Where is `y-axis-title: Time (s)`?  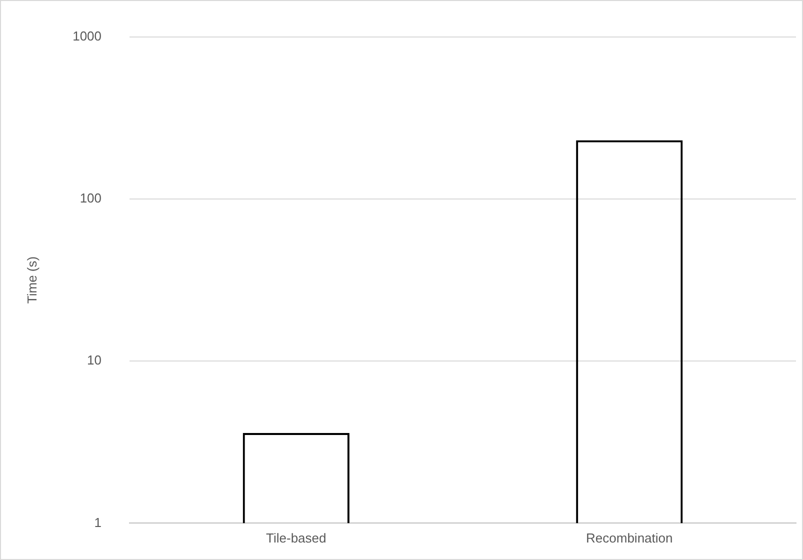 y-axis-title: Time (s) is located at coordinates (32, 280).